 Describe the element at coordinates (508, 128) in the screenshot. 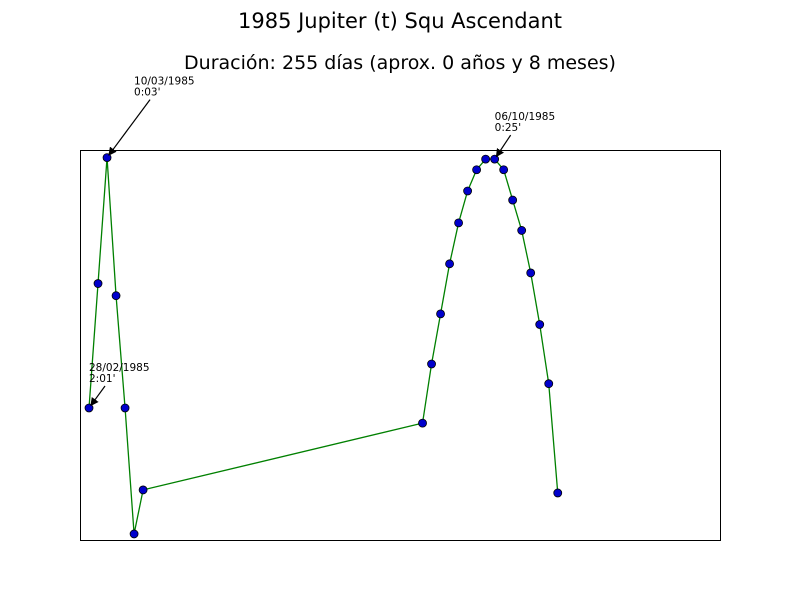

I see `annotation-value: 0:25'` at that location.